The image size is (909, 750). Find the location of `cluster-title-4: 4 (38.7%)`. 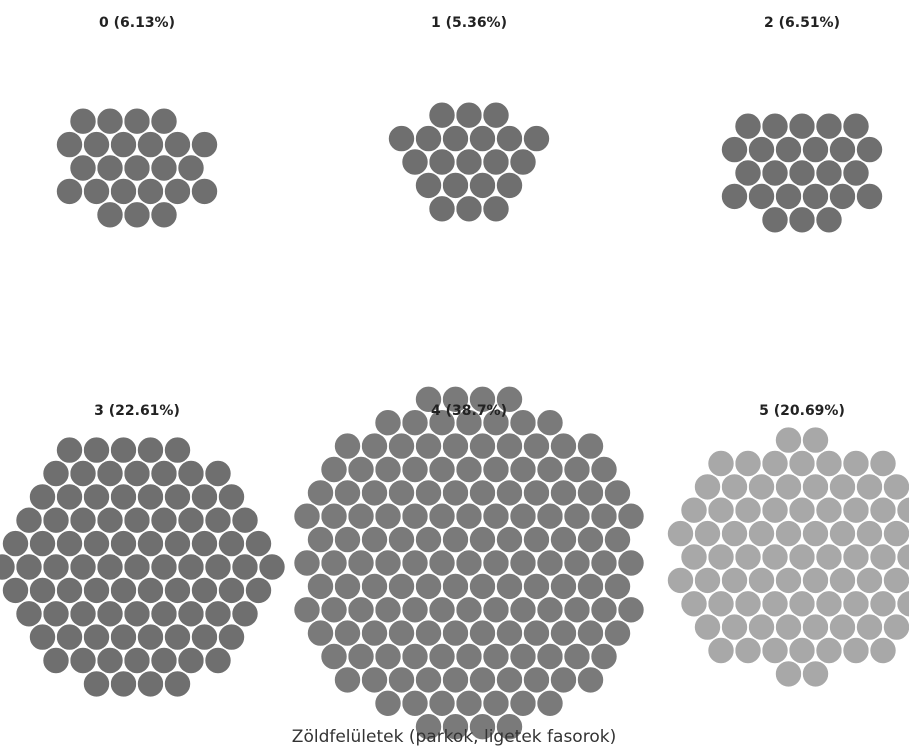

cluster-title-4: 4 (38.7%) is located at coordinates (469, 411).